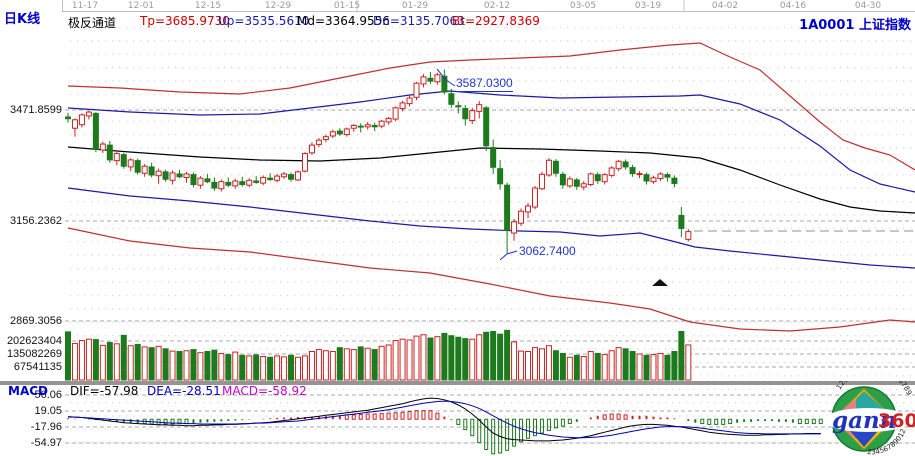 The height and width of the screenshot is (456, 915). What do you see at coordinates (896, 421) in the screenshot?
I see `logo-360-text: 360` at bounding box center [896, 421].